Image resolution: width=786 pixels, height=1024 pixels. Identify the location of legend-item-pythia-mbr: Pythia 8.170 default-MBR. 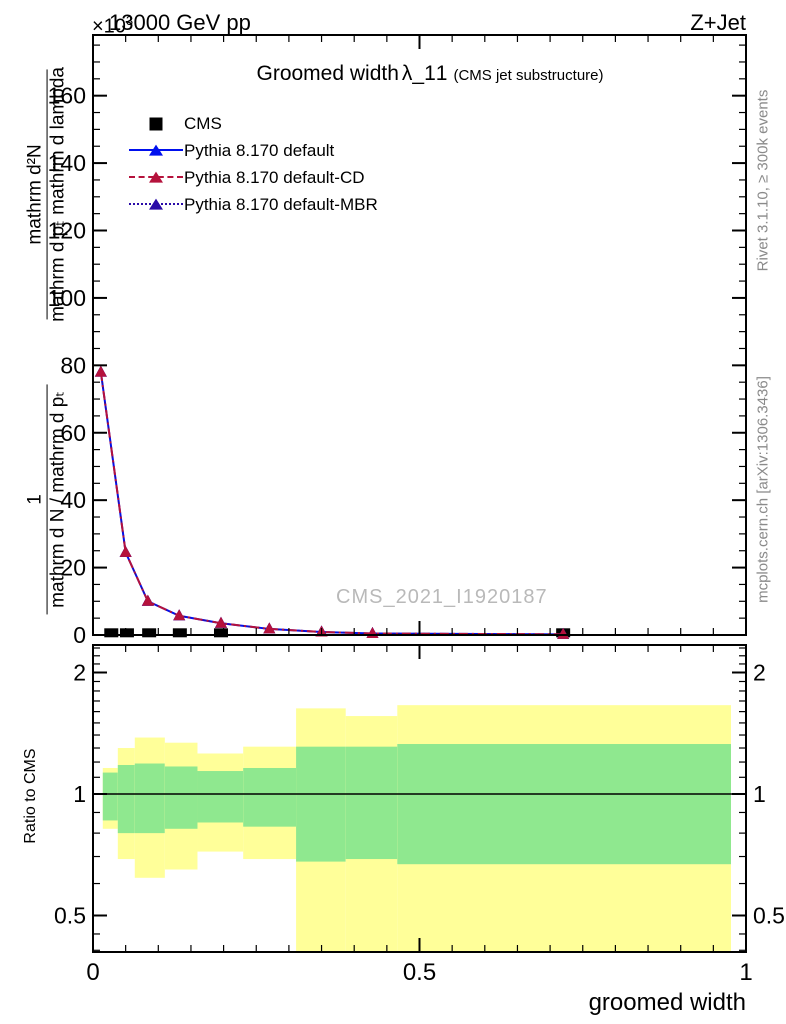
(253, 204).